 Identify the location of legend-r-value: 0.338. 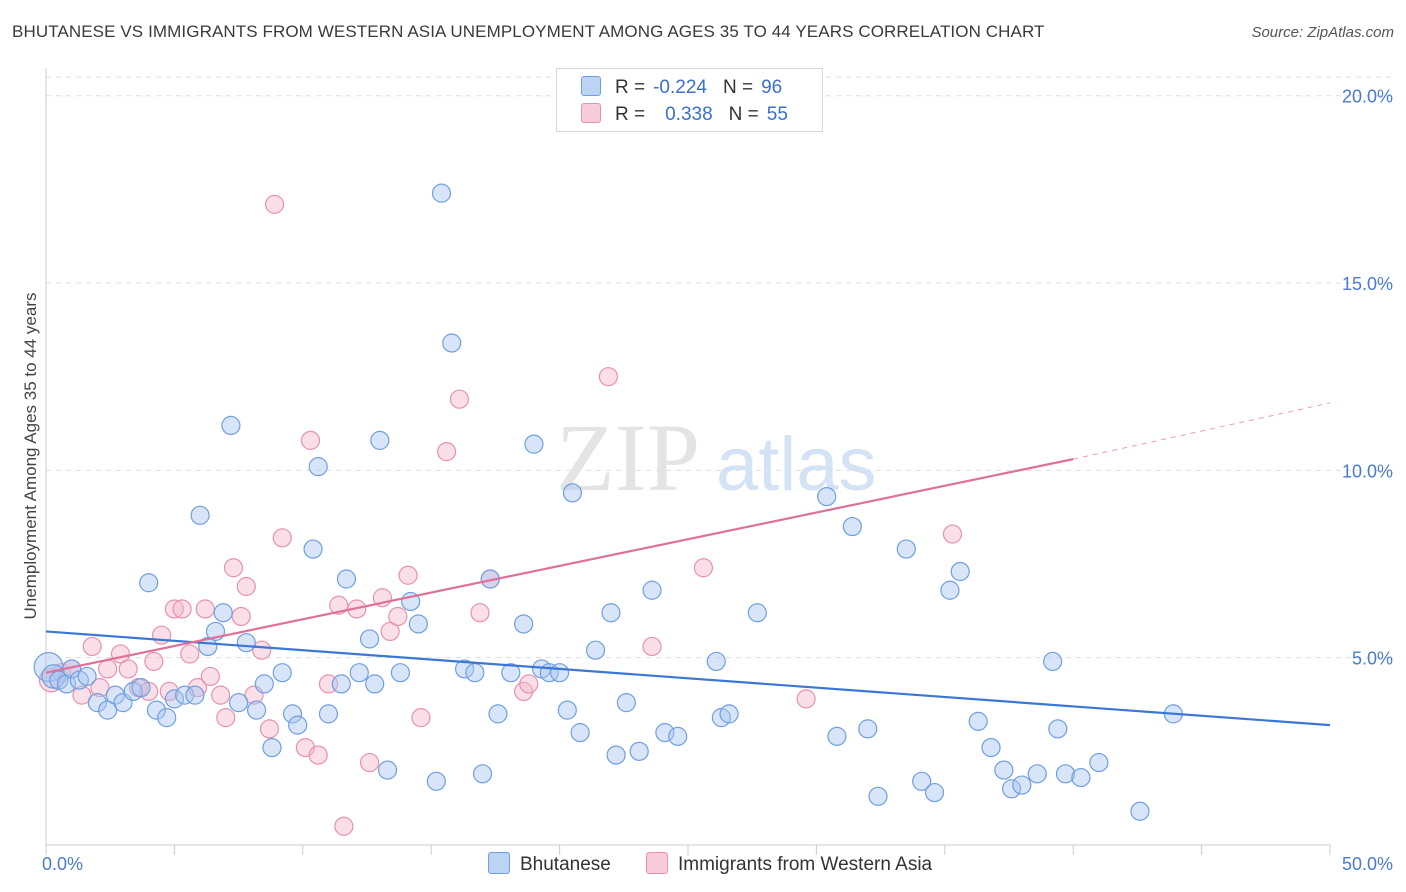
(689, 114).